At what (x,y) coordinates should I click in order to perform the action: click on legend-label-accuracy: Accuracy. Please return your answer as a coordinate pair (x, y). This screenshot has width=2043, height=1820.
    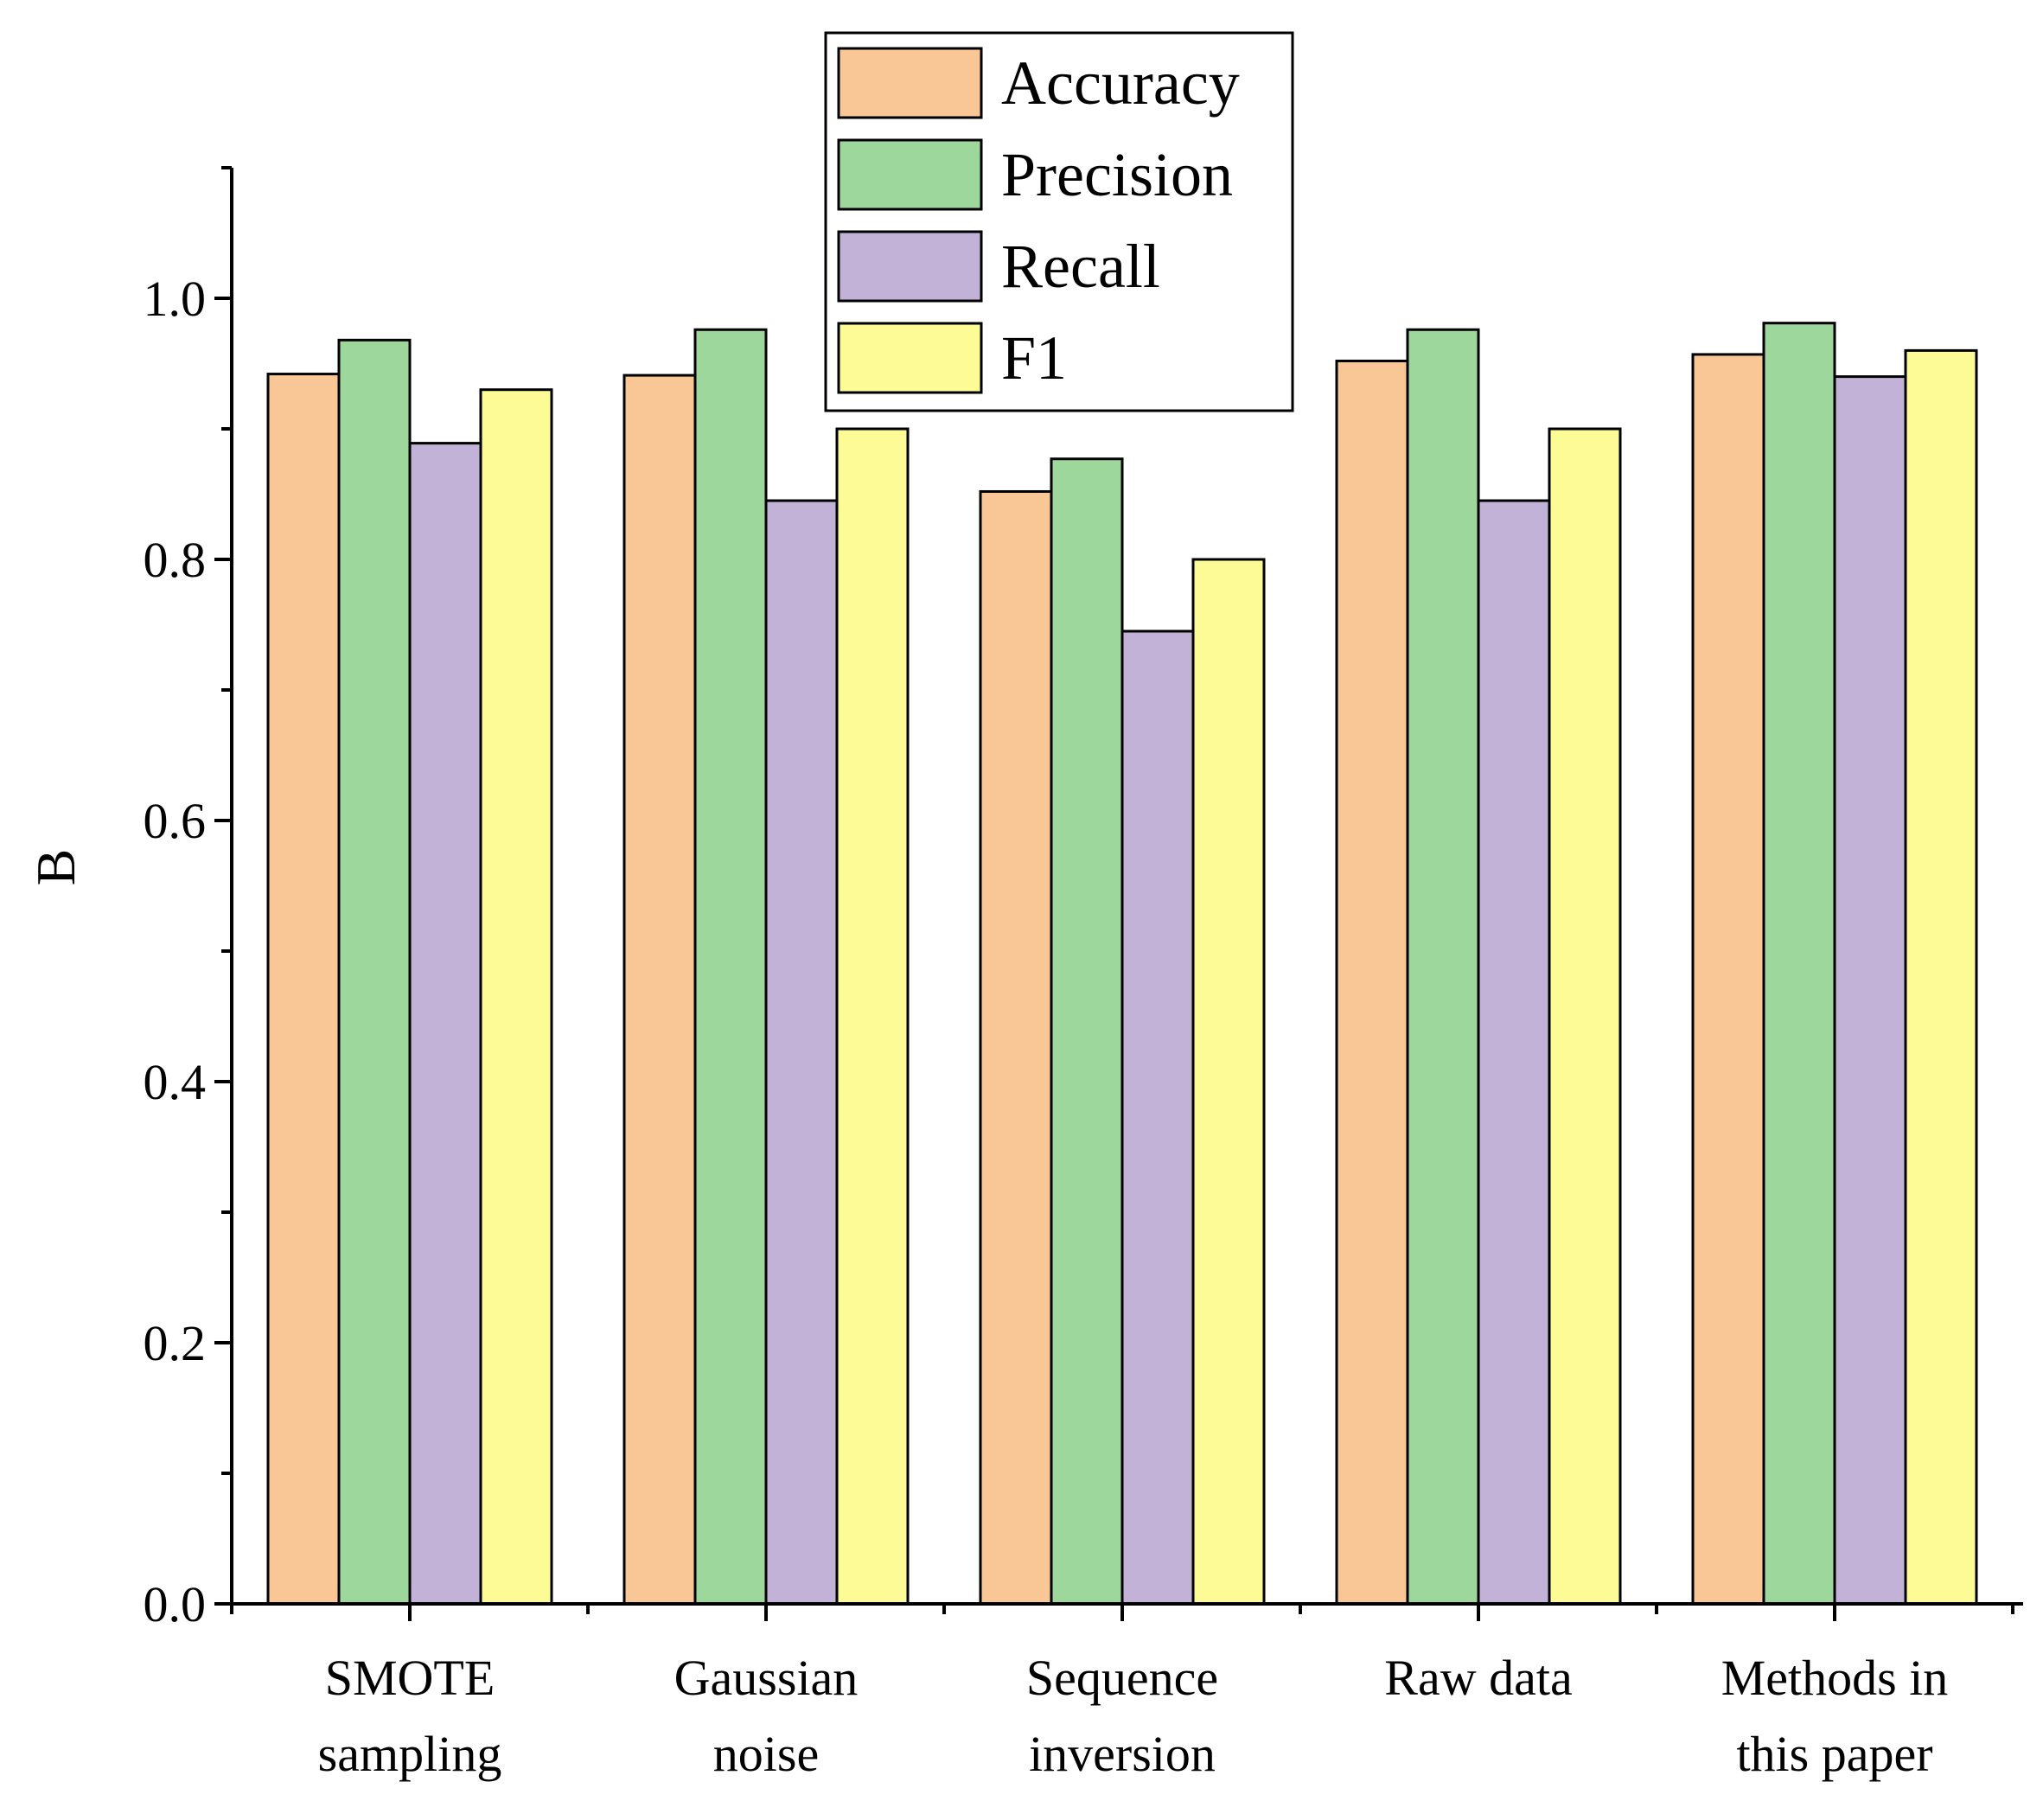
    Looking at the image, I should click on (1120, 83).